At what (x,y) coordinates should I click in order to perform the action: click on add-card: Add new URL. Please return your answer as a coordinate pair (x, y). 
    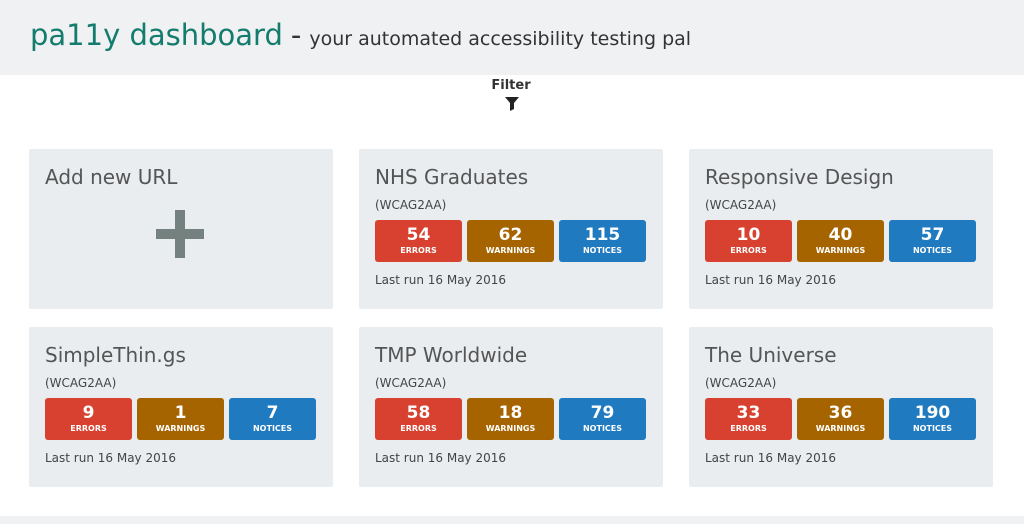
    Looking at the image, I should click on (181, 229).